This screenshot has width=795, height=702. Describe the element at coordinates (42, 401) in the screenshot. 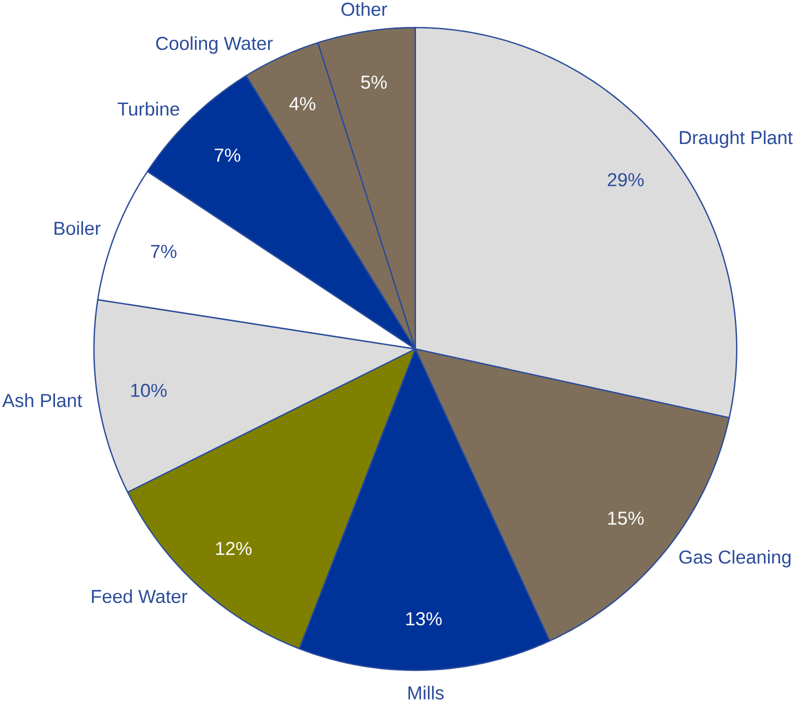

I see `slice-label: Ash Plant` at that location.